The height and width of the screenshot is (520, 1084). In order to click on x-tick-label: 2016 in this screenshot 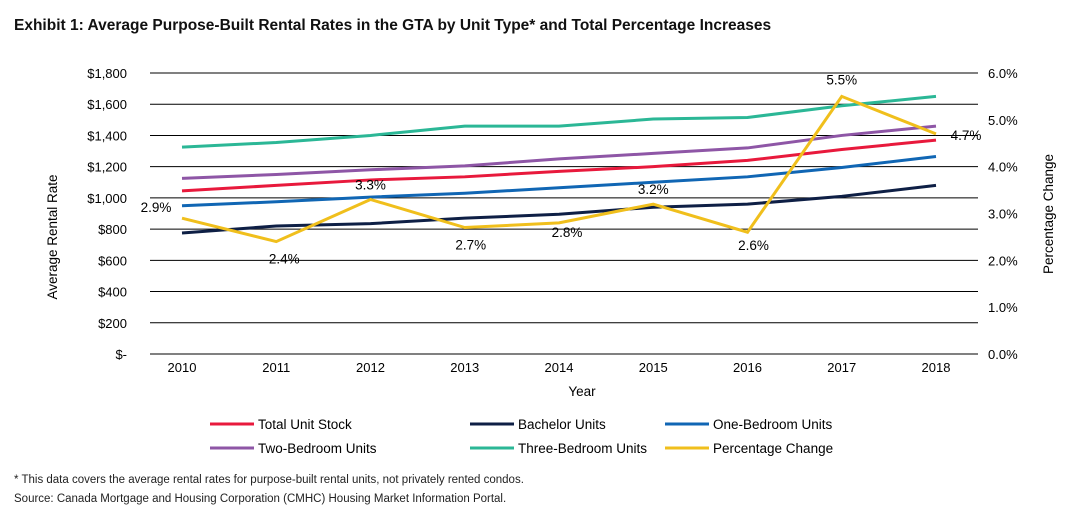, I will do `click(747, 367)`.